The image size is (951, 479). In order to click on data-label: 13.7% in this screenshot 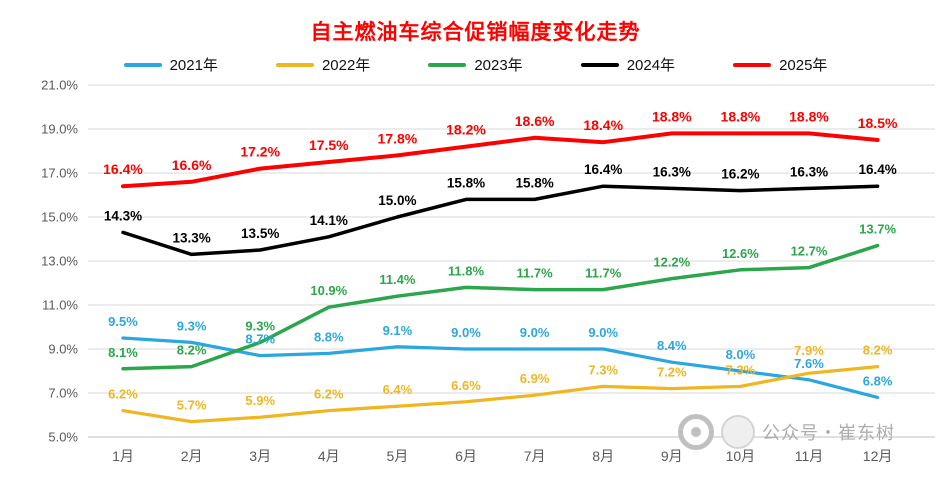, I will do `click(877, 229)`.